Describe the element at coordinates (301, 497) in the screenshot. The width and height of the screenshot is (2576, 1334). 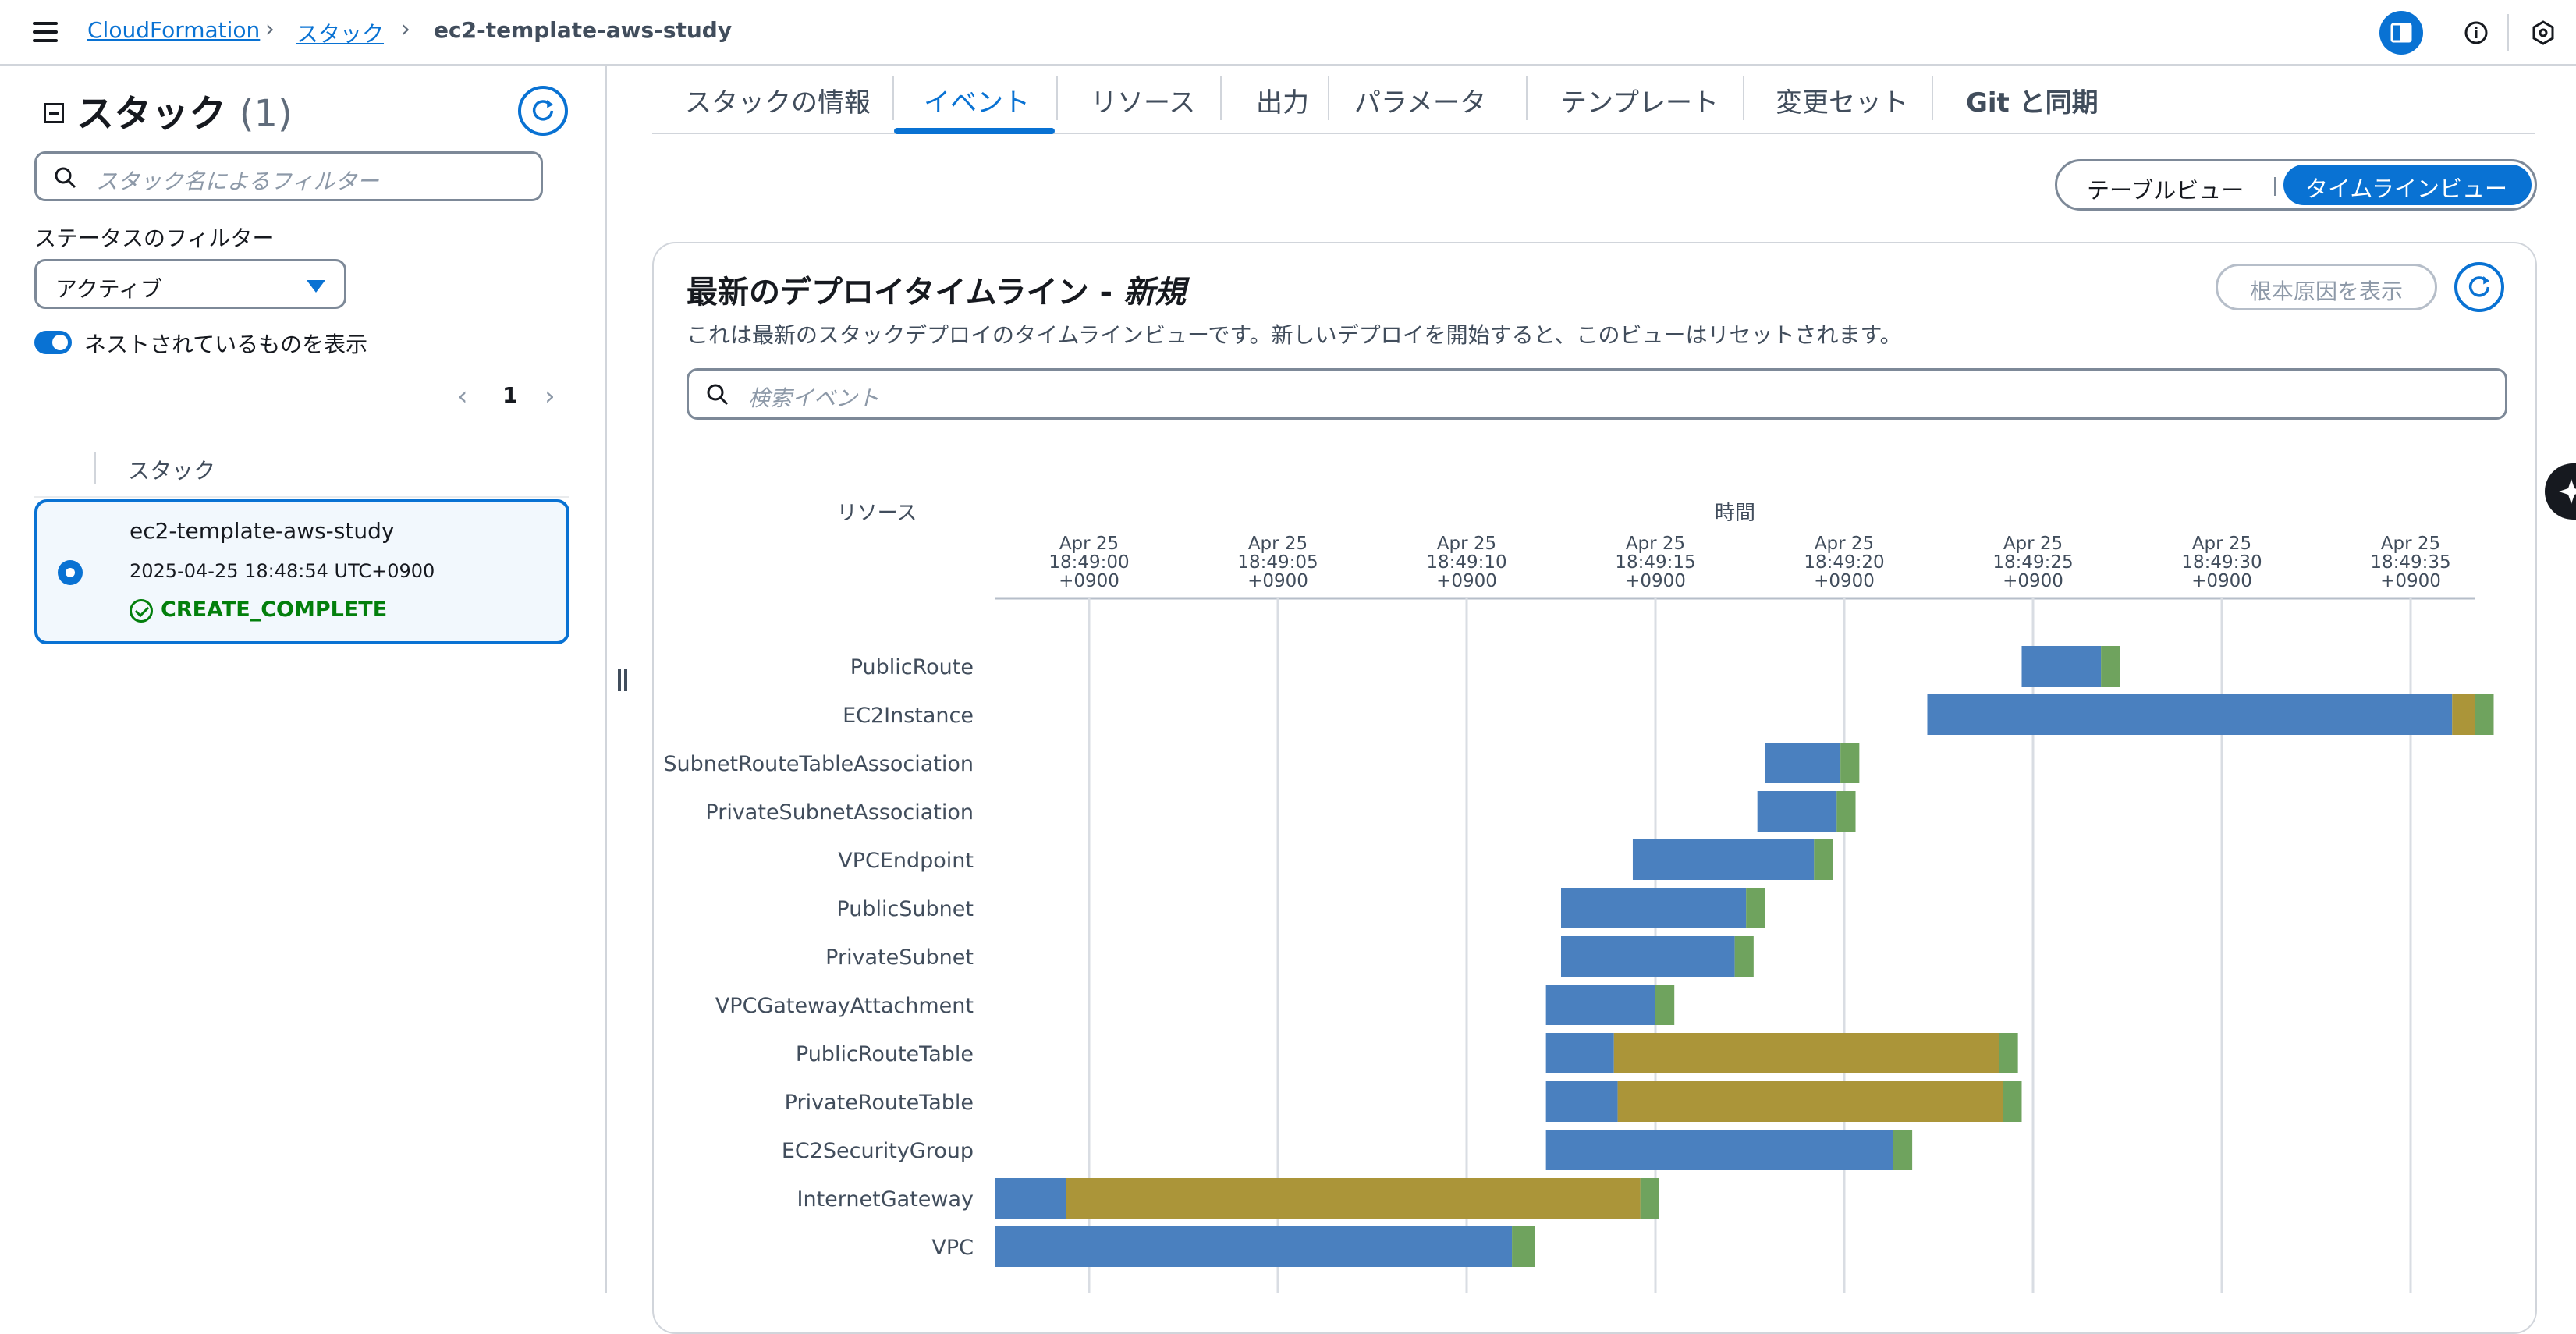
I see `column-header-line` at that location.